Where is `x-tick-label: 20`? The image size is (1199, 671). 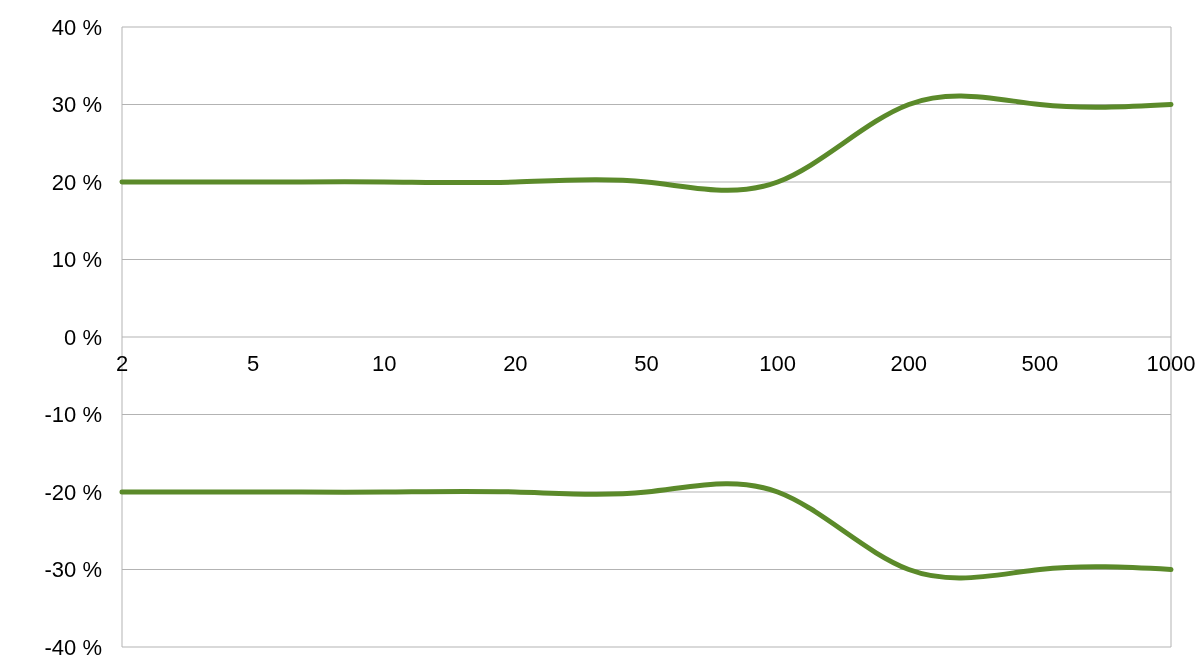 x-tick-label: 20 is located at coordinates (515, 363).